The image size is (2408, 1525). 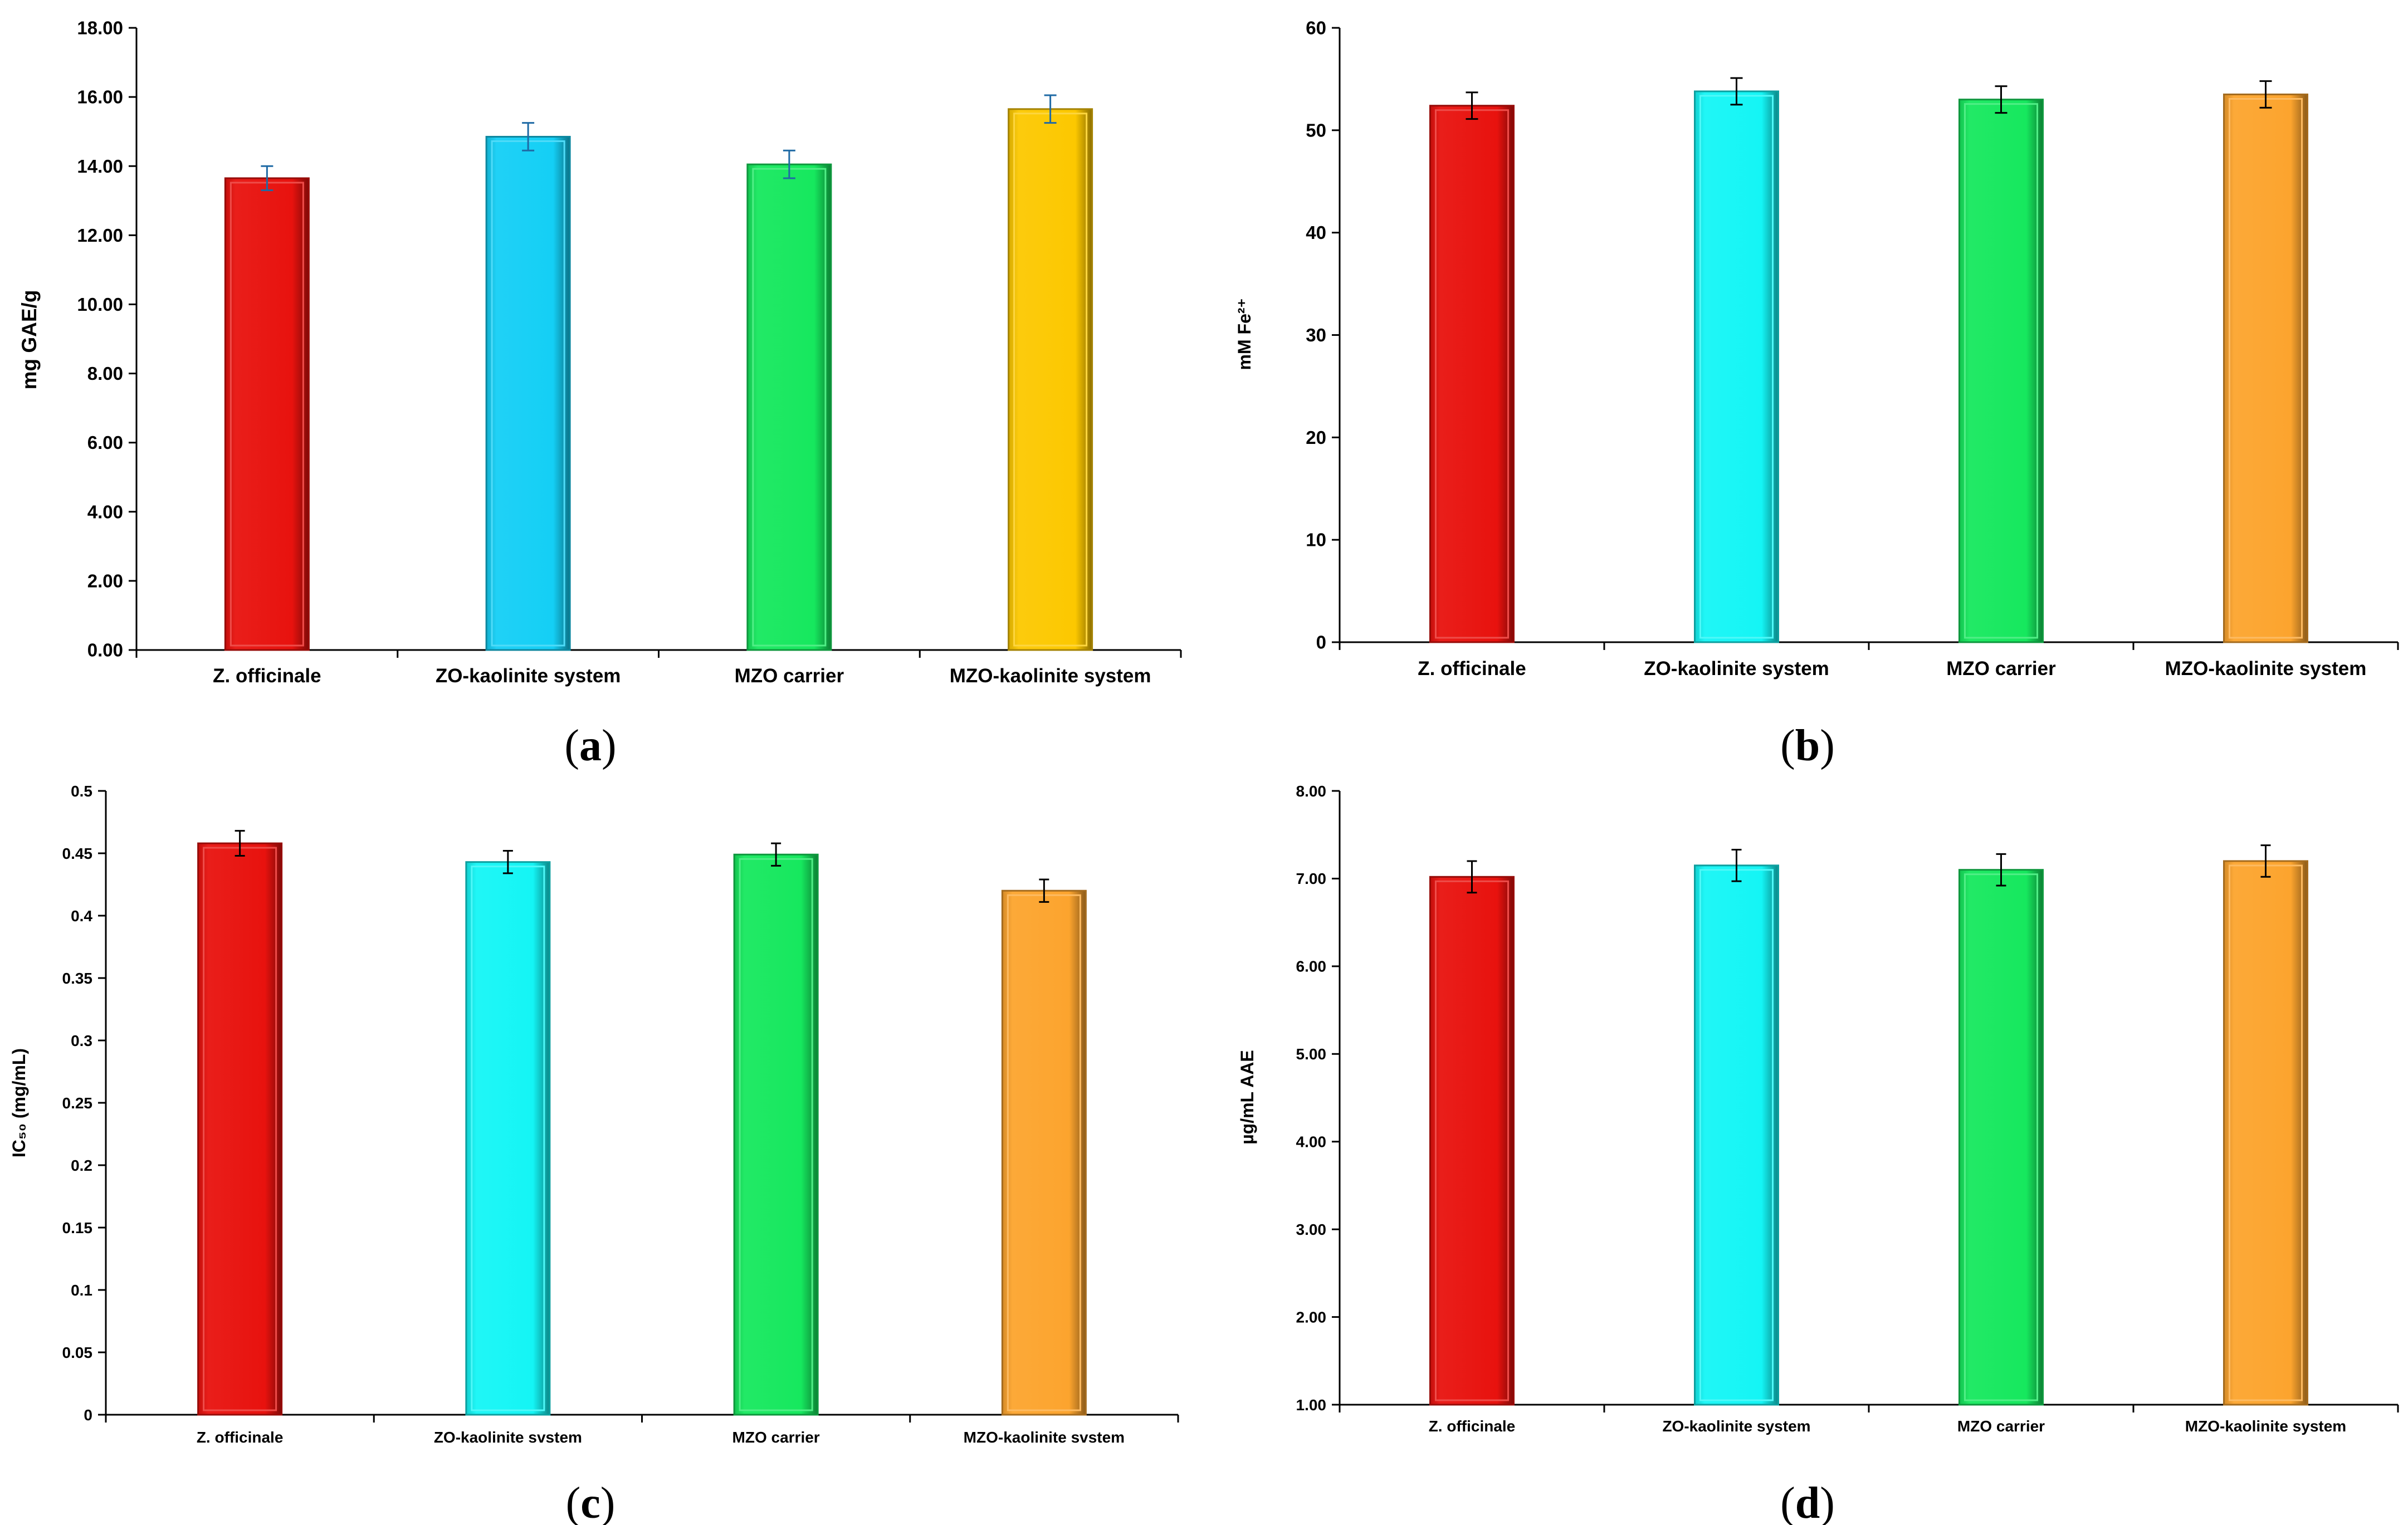 I want to click on y-tick-label: 0.3, so click(x=81, y=1040).